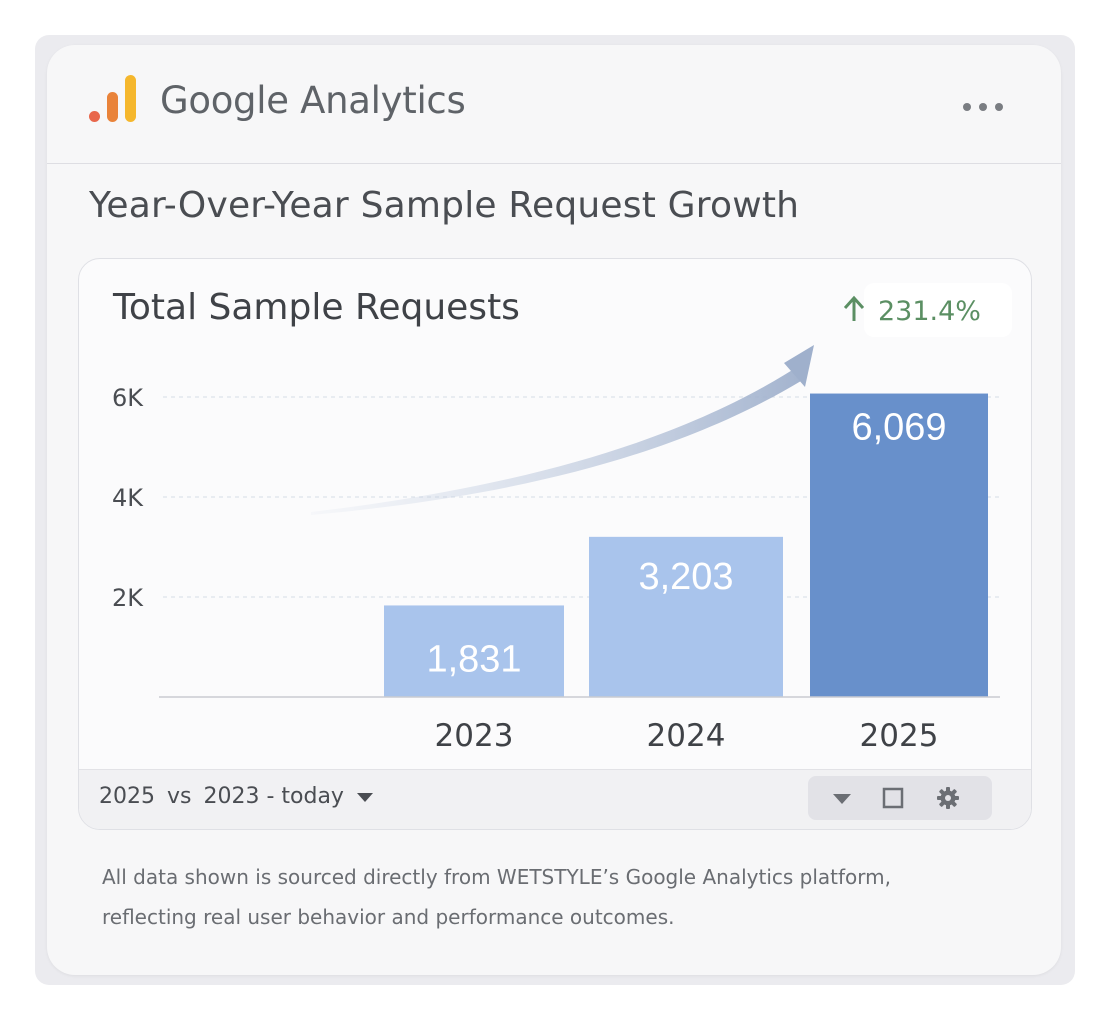 The image size is (1102, 1018). Describe the element at coordinates (444, 205) in the screenshot. I see `report-title: Year-Over-Year Sample Request Growth` at that location.